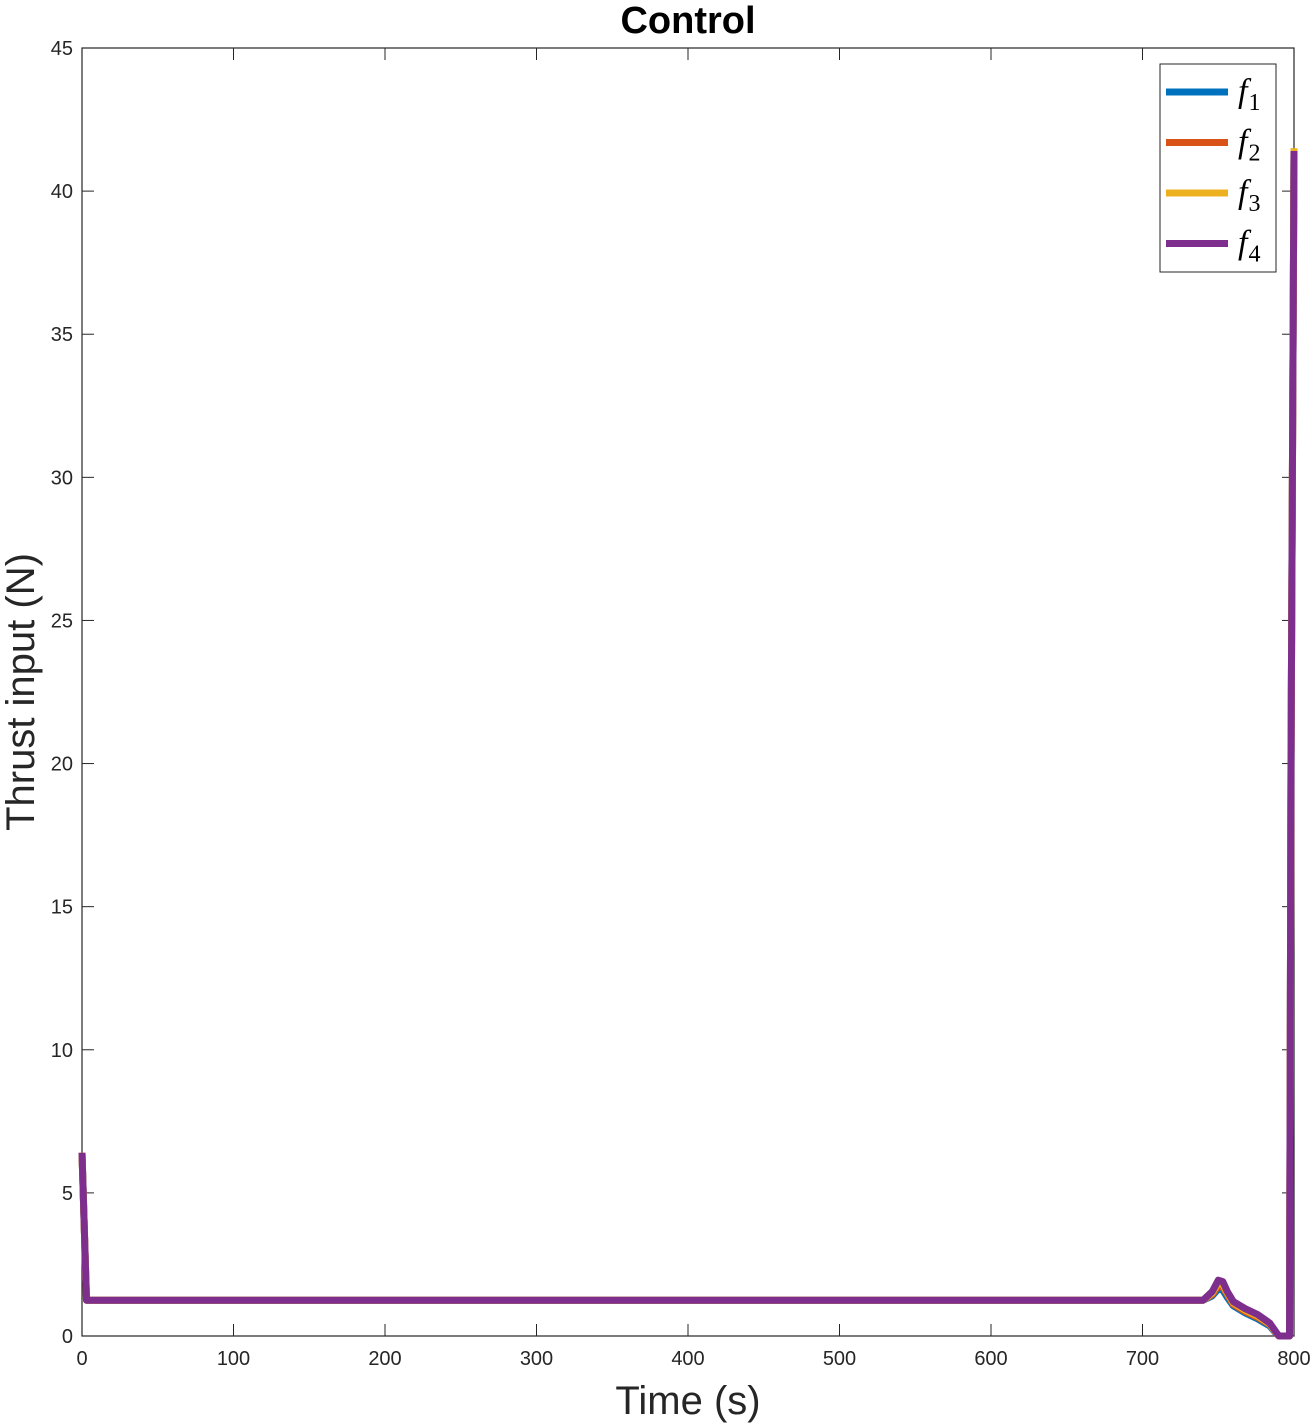 This screenshot has width=1313, height=1425. What do you see at coordinates (1254, 204) in the screenshot?
I see `legend-label-subscript: 3` at bounding box center [1254, 204].